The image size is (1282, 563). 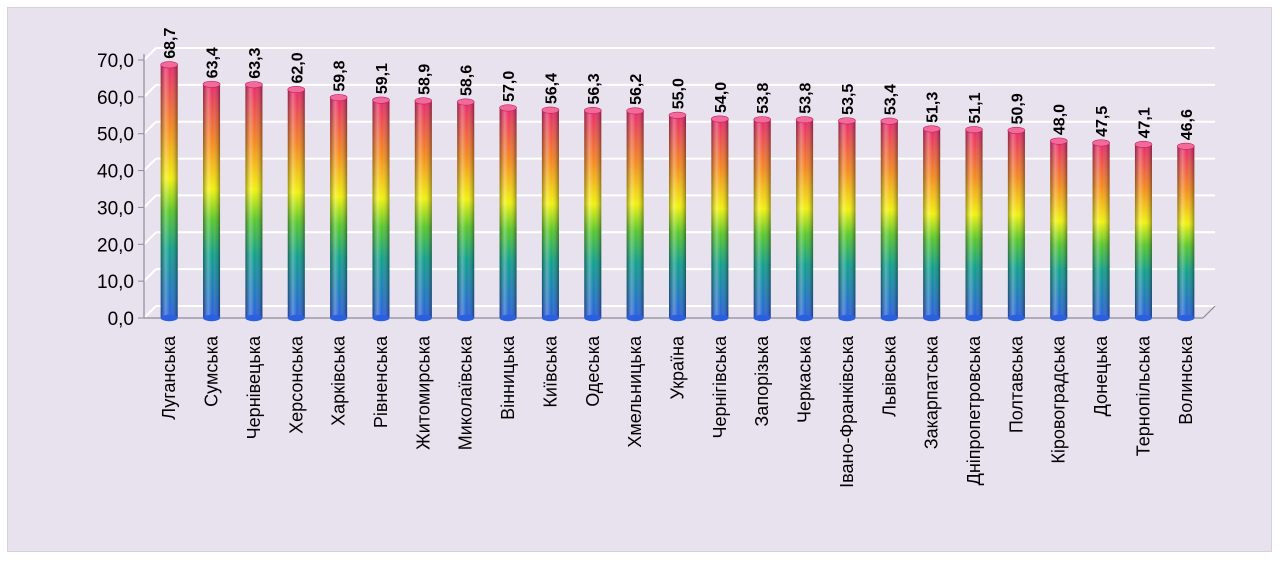 What do you see at coordinates (805, 379) in the screenshot?
I see `category-label: Черкаська` at bounding box center [805, 379].